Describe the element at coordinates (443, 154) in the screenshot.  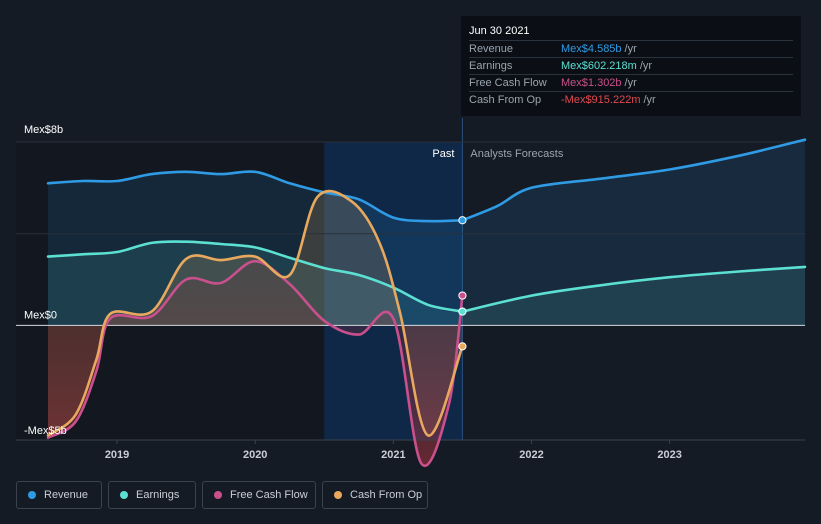
I see `past-label: Past` at that location.